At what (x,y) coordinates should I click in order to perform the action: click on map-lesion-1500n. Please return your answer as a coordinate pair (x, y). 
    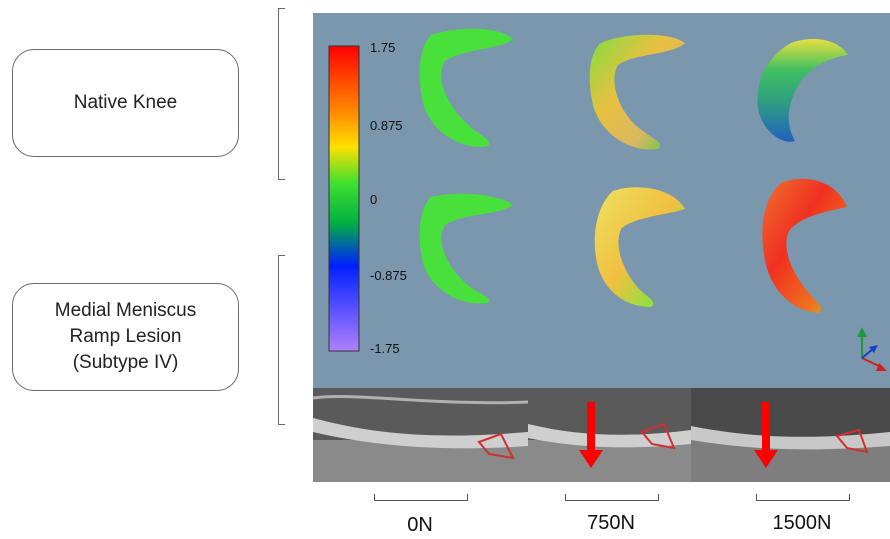
    Looking at the image, I should click on (804, 245).